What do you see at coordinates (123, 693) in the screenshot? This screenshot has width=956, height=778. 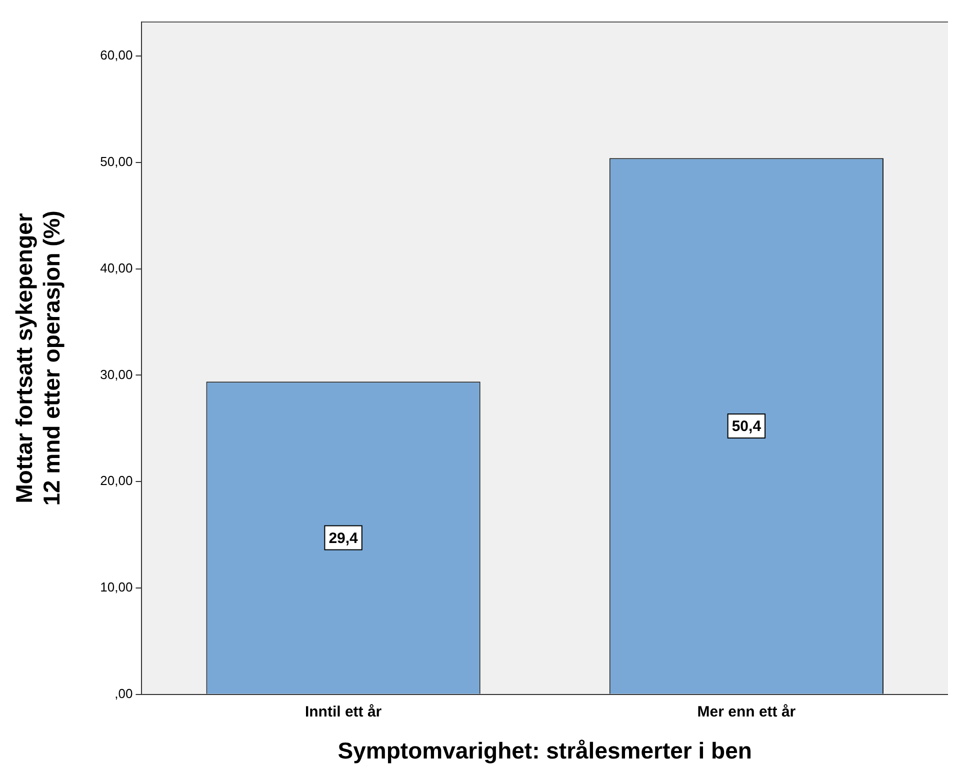 I see `y-tick-label: ,00` at bounding box center [123, 693].